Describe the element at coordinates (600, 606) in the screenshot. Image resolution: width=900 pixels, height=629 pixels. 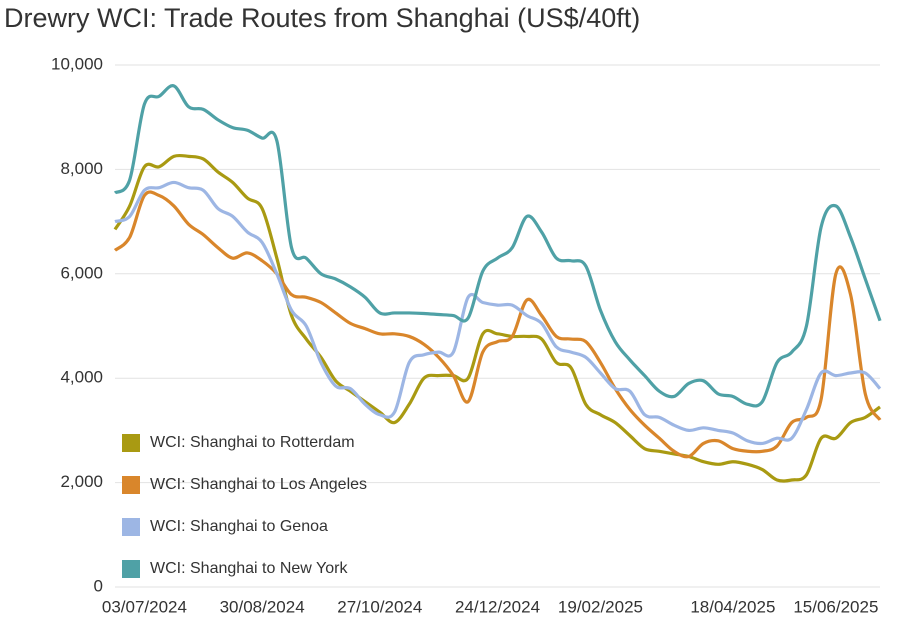
I see `x-tick-label: 19/02/2025` at that location.